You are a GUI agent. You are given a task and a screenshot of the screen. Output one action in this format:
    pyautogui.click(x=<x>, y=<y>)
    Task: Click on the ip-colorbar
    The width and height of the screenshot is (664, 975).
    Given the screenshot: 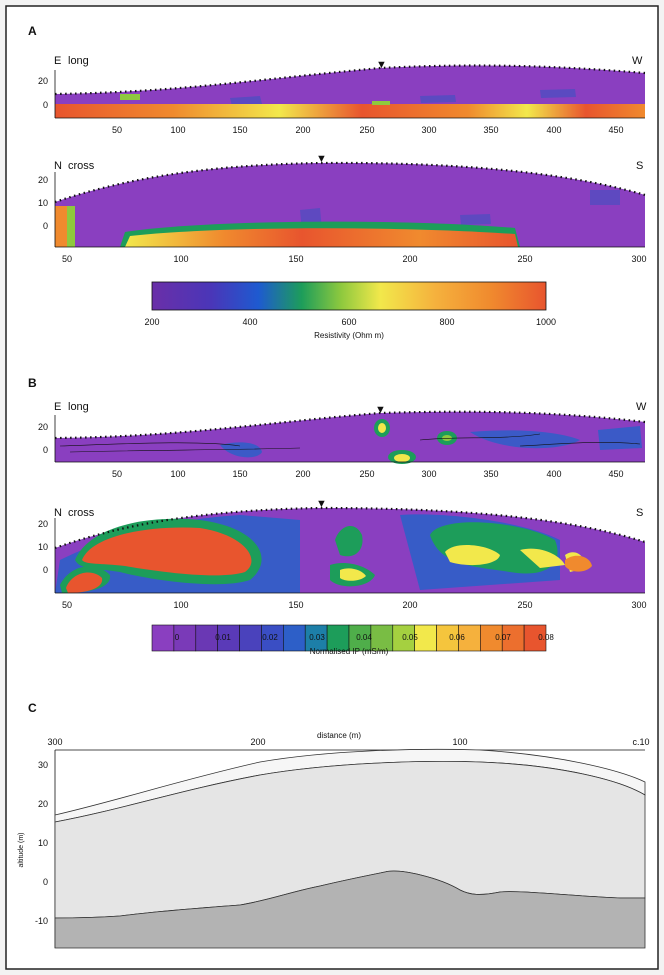 What is the action you would take?
    pyautogui.click(x=349, y=638)
    